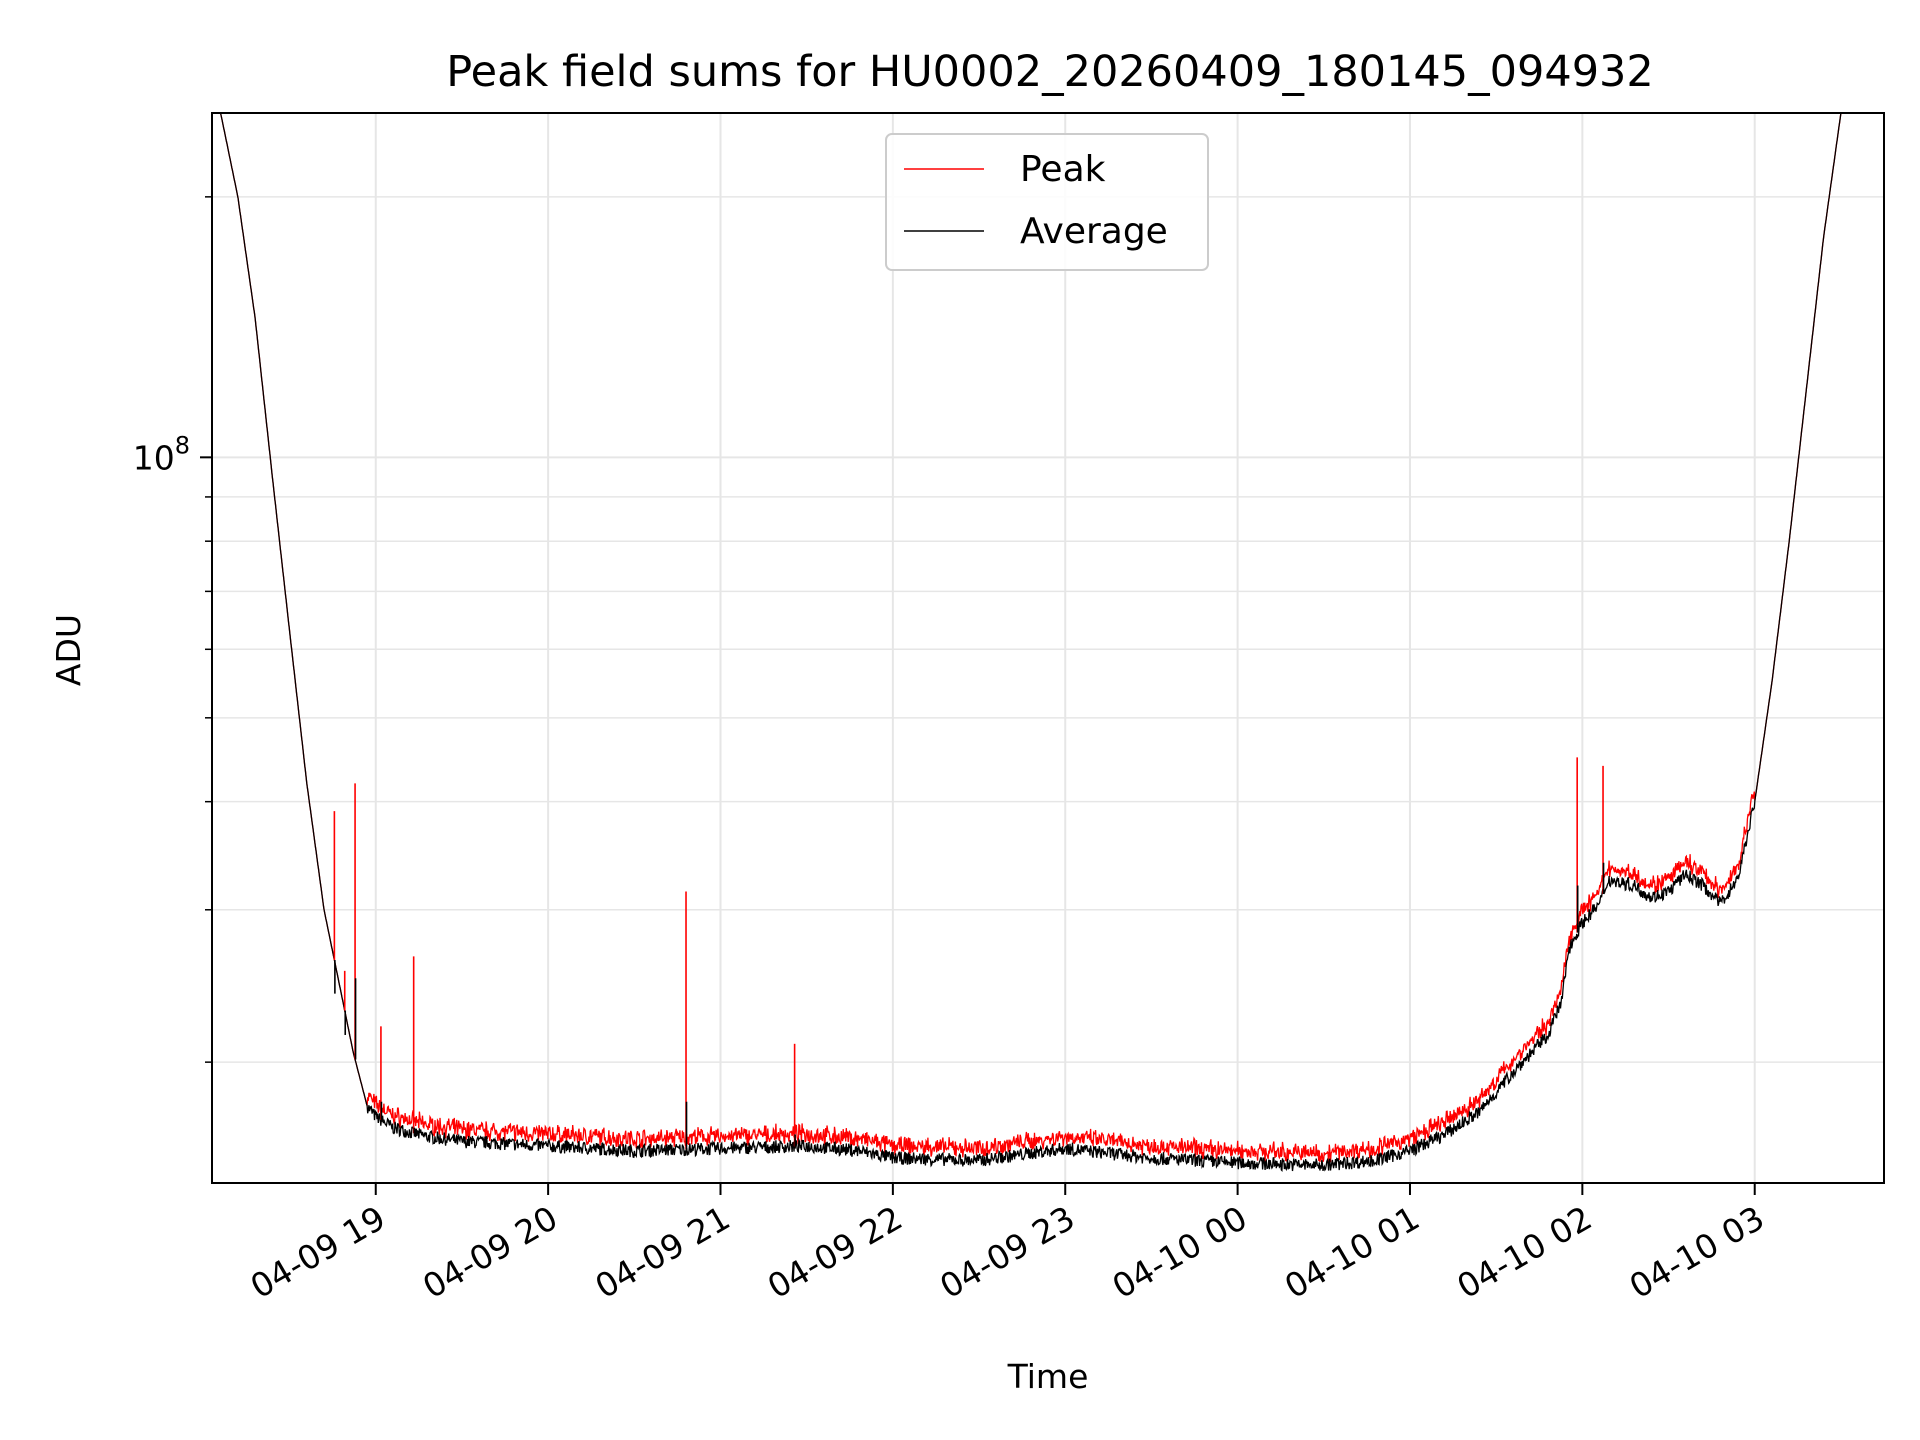 This screenshot has width=1920, height=1440. Describe the element at coordinates (1094, 231) in the screenshot. I see `legend-label-average: Average` at that location.